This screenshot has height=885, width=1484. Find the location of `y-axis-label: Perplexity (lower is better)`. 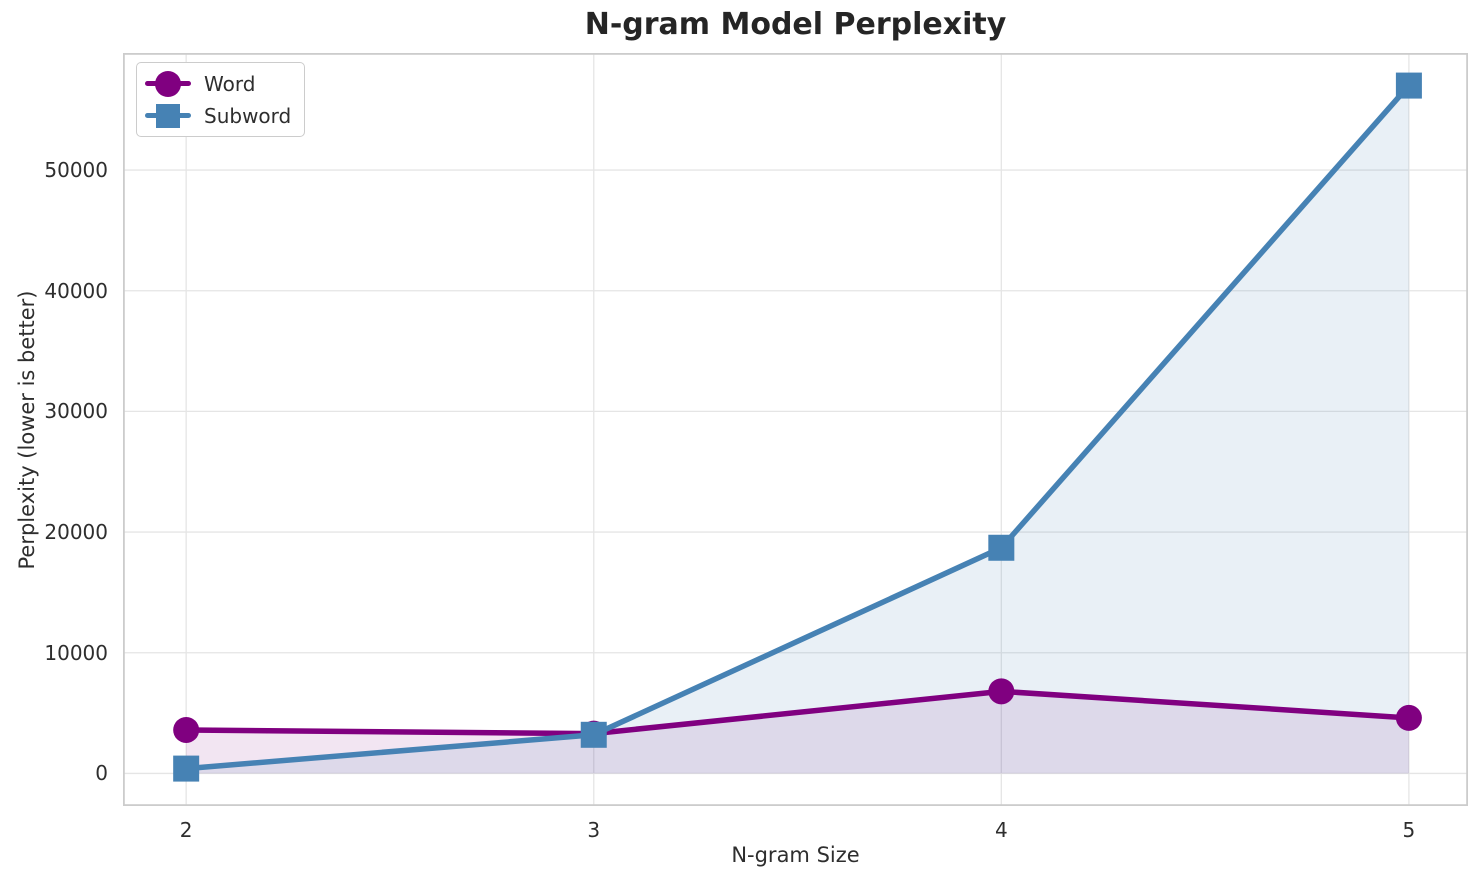

y-axis-label: Perplexity (lower is better) is located at coordinates (27, 430).